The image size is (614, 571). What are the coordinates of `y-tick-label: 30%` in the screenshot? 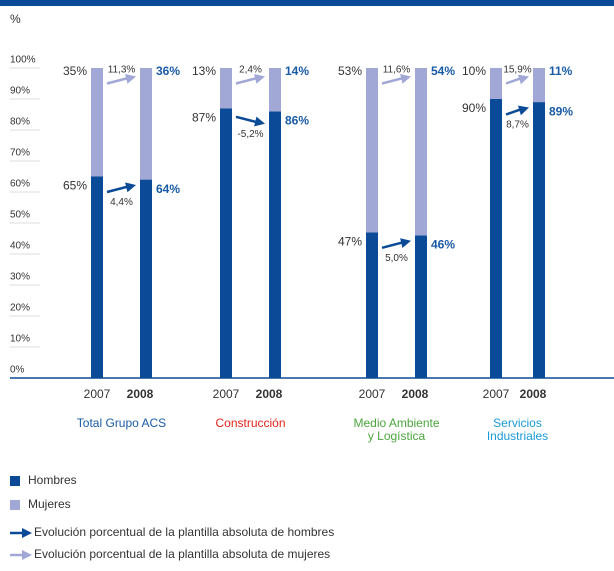 It's located at (20, 277).